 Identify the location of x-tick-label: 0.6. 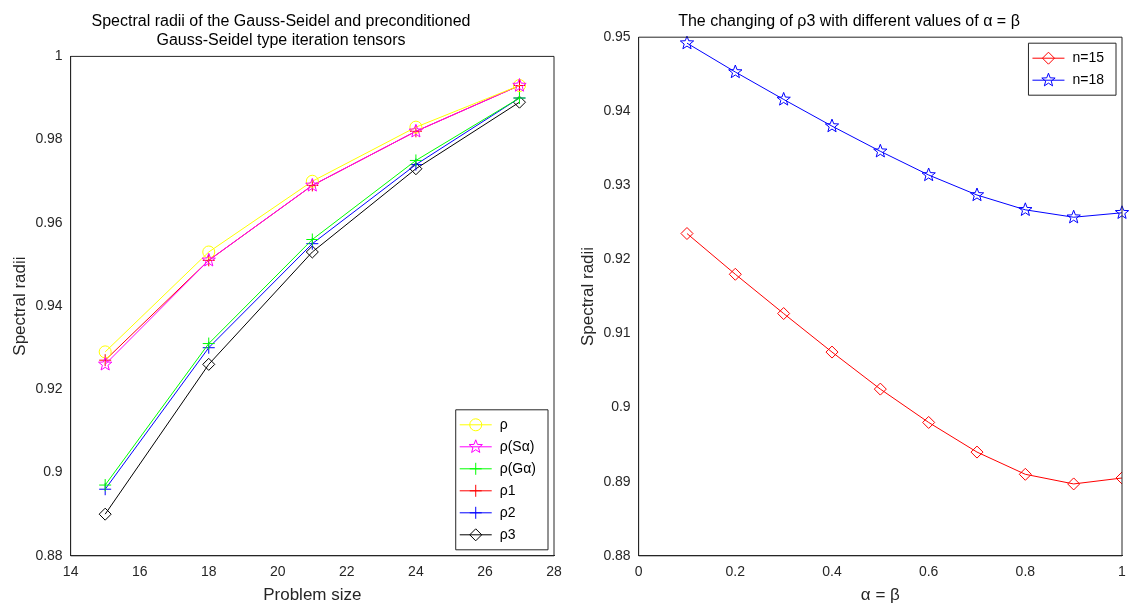
(928, 571).